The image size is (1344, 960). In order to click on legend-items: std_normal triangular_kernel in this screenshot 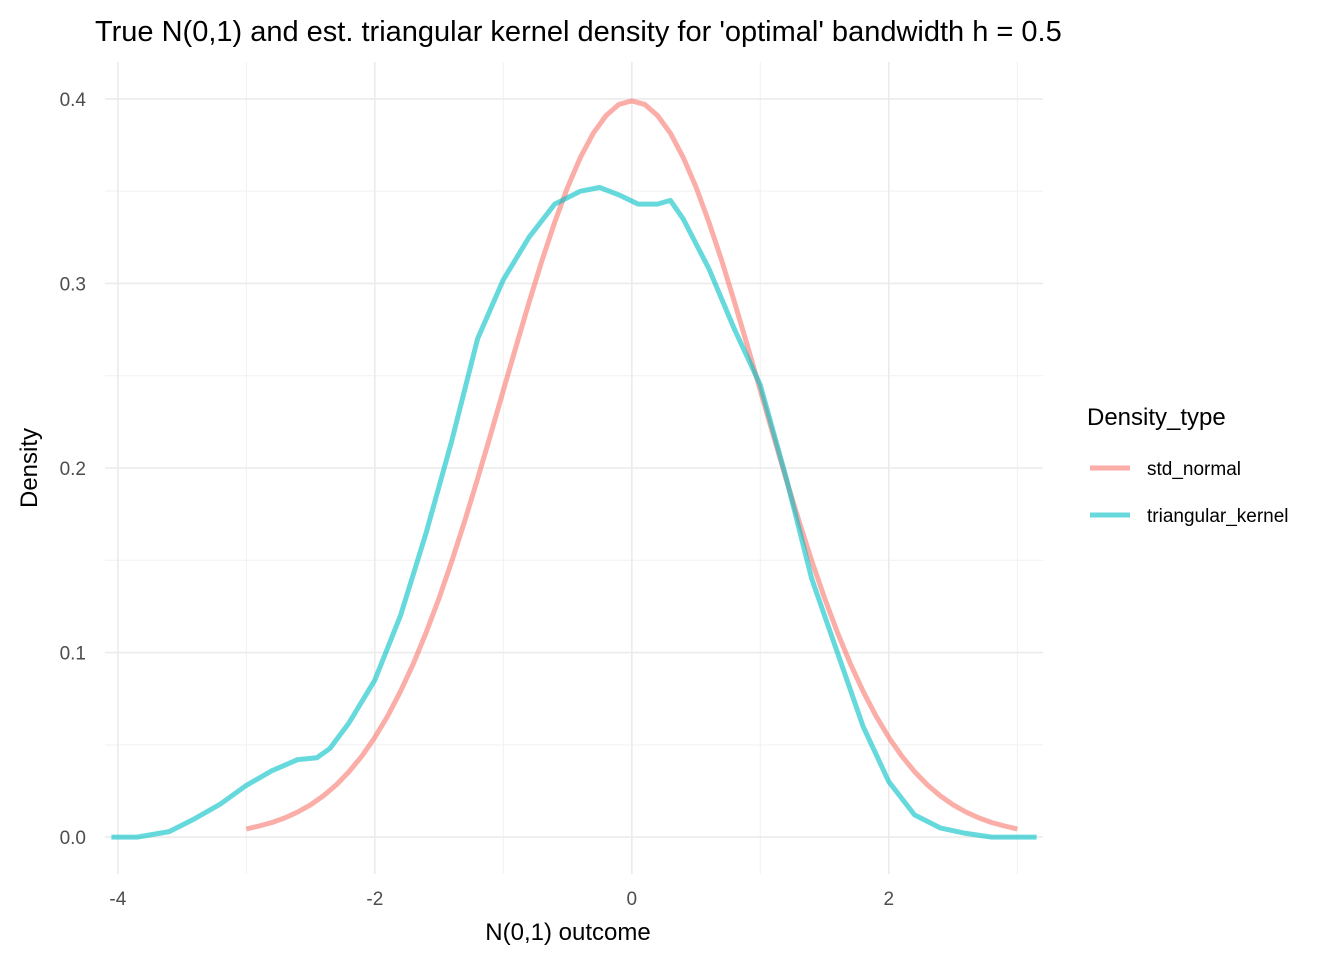, I will do `click(1189, 493)`.